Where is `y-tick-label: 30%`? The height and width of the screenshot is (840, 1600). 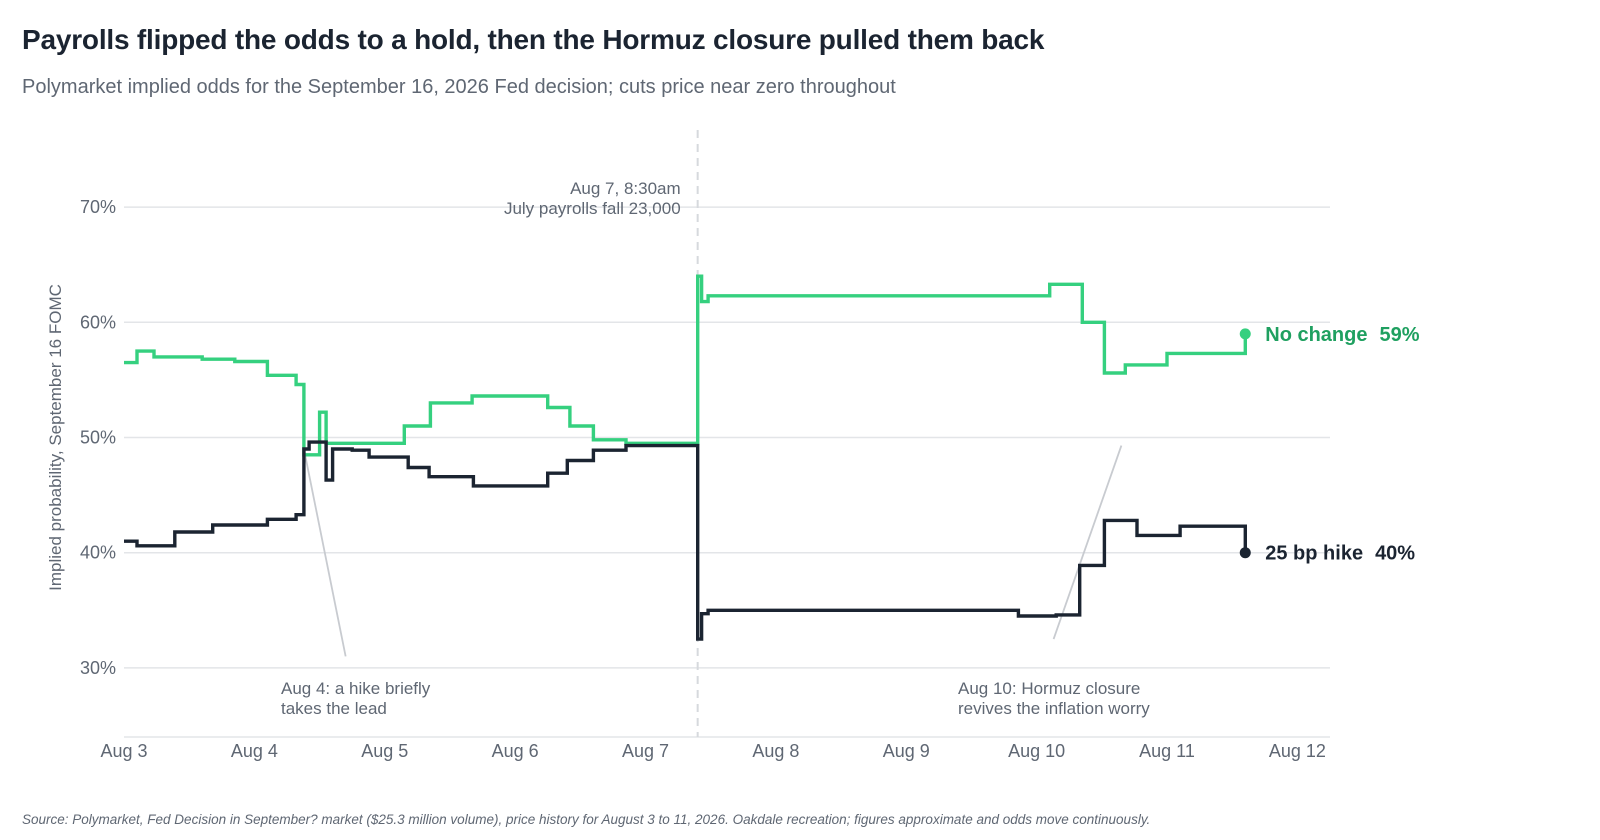
y-tick-label: 30% is located at coordinates (98, 668).